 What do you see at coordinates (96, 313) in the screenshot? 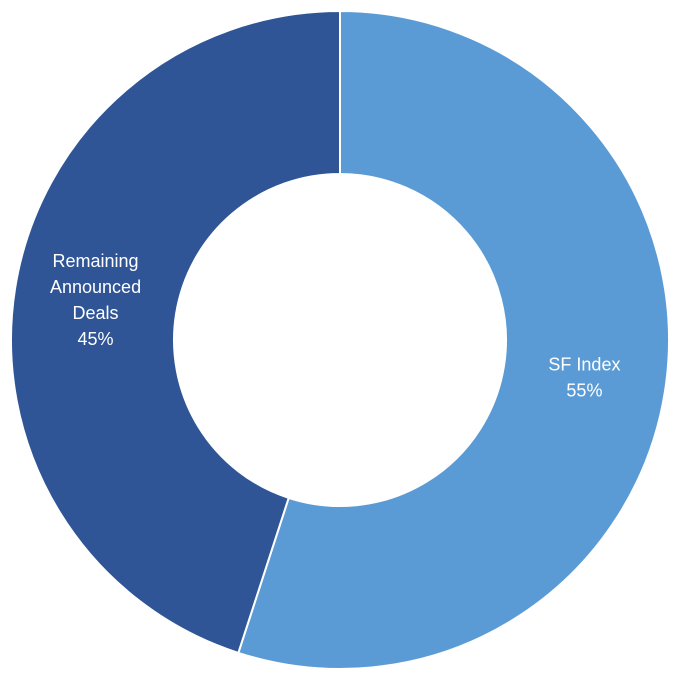
I see `slice-label-1-line-2: Deals` at bounding box center [96, 313].